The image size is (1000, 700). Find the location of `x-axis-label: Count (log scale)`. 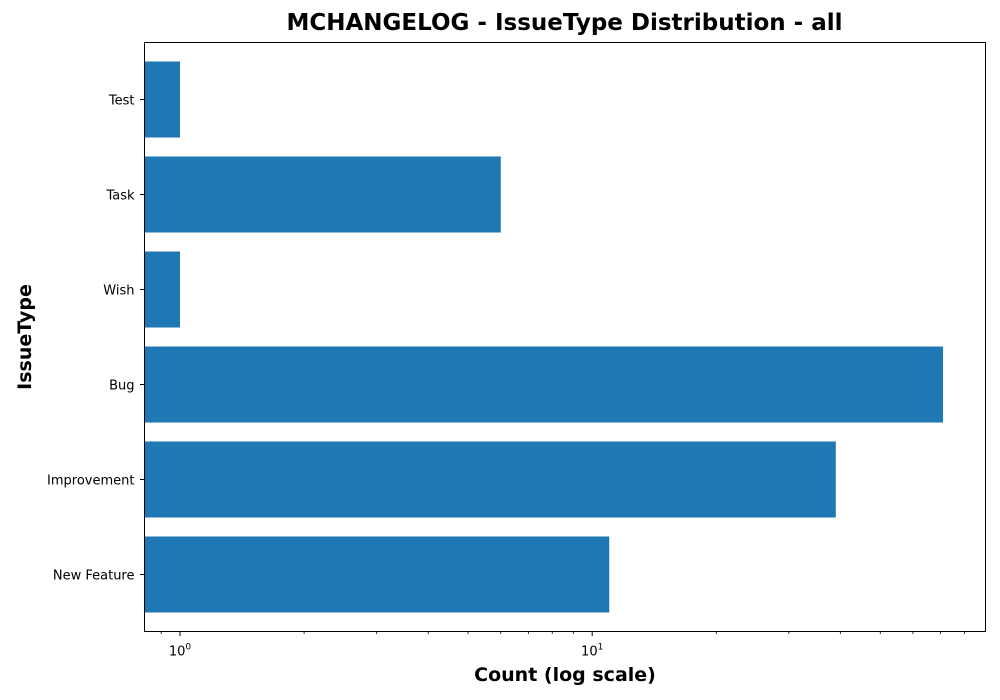

x-axis-label: Count (log scale) is located at coordinates (565, 675).